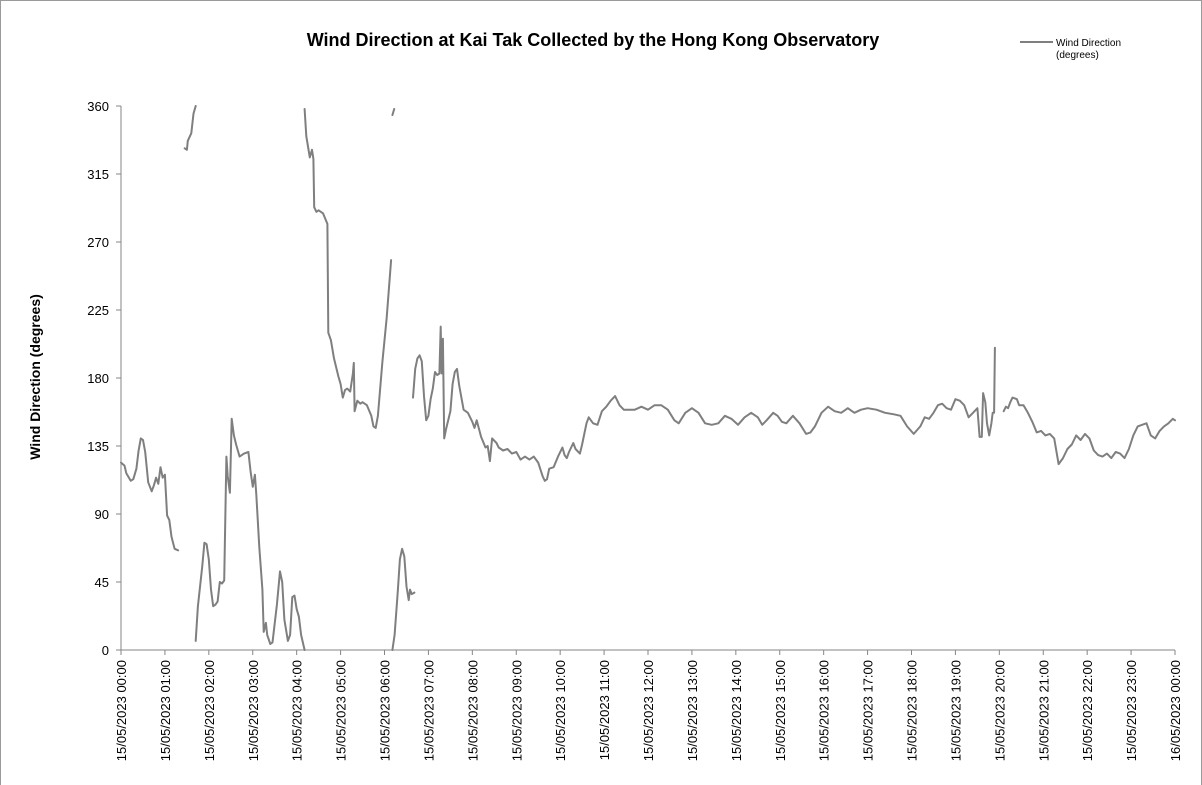 The image size is (1202, 785). I want to click on y-tick-label: 225, so click(98, 310).